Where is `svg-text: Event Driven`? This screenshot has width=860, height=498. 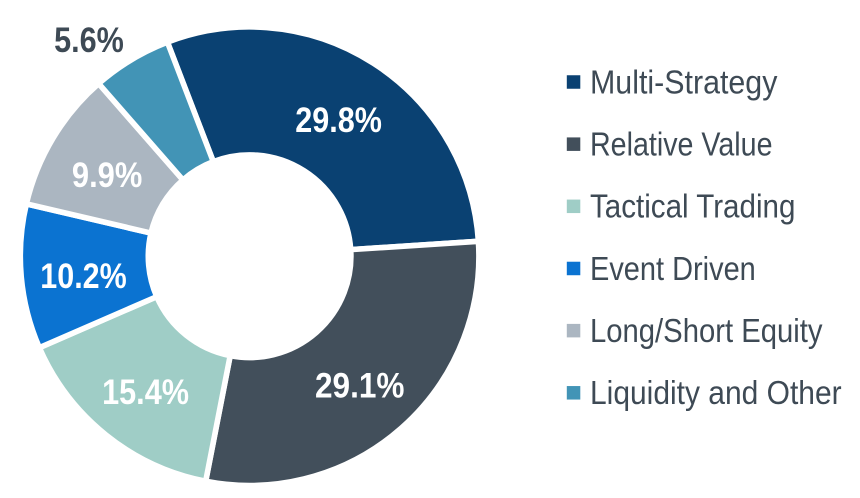 svg-text: Event Driven is located at coordinates (673, 268).